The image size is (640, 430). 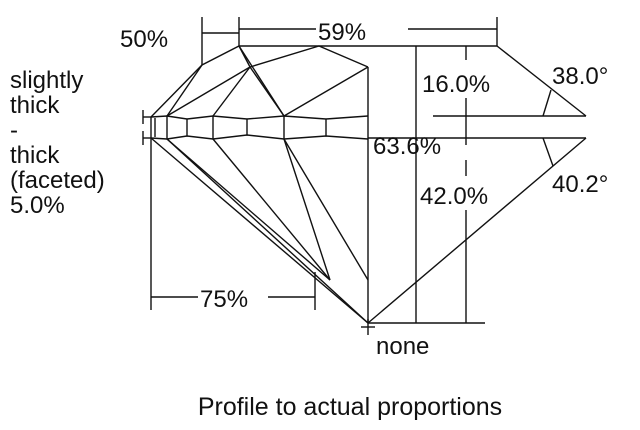 I want to click on depth-lines, so click(x=426, y=185).